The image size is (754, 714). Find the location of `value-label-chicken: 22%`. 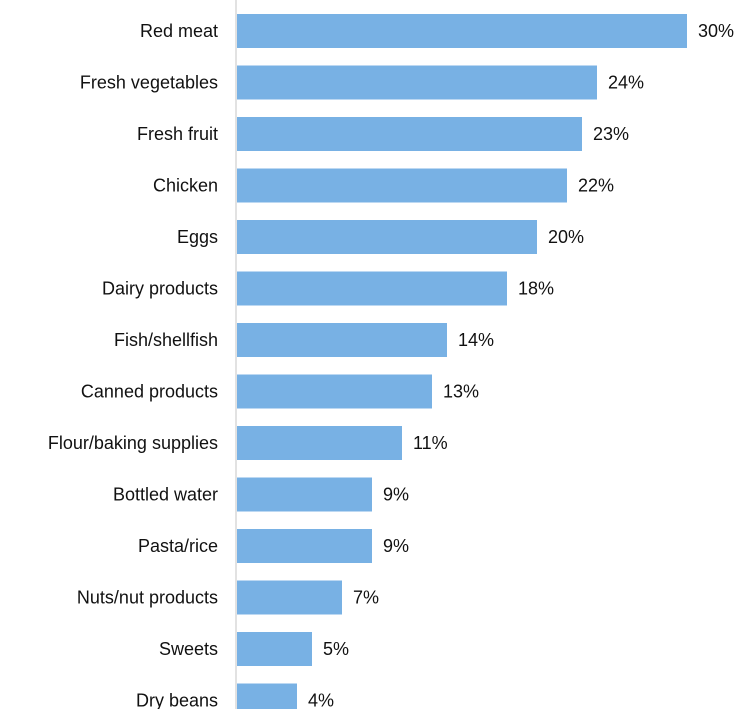

value-label-chicken: 22% is located at coordinates (596, 186).